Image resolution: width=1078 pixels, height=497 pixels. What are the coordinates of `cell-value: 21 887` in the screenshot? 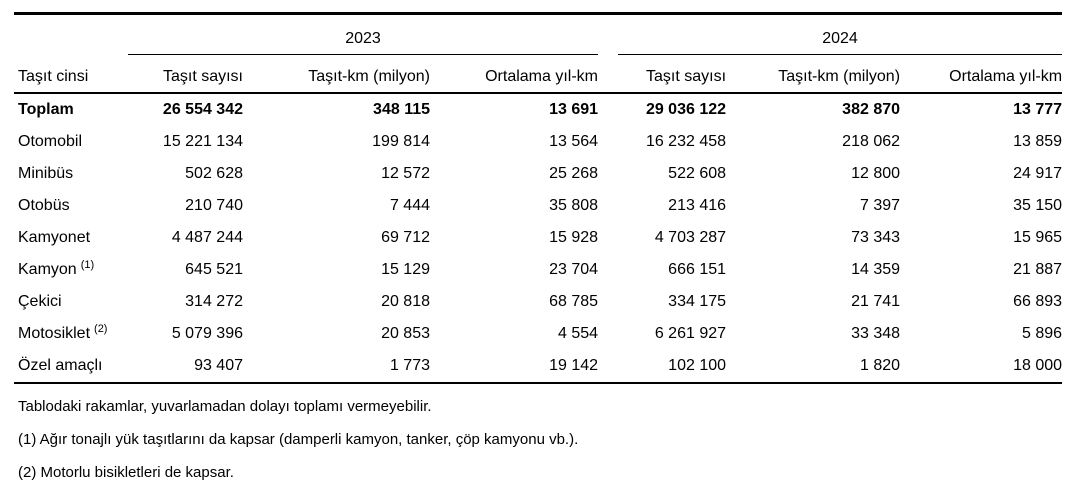 It's located at (1038, 269).